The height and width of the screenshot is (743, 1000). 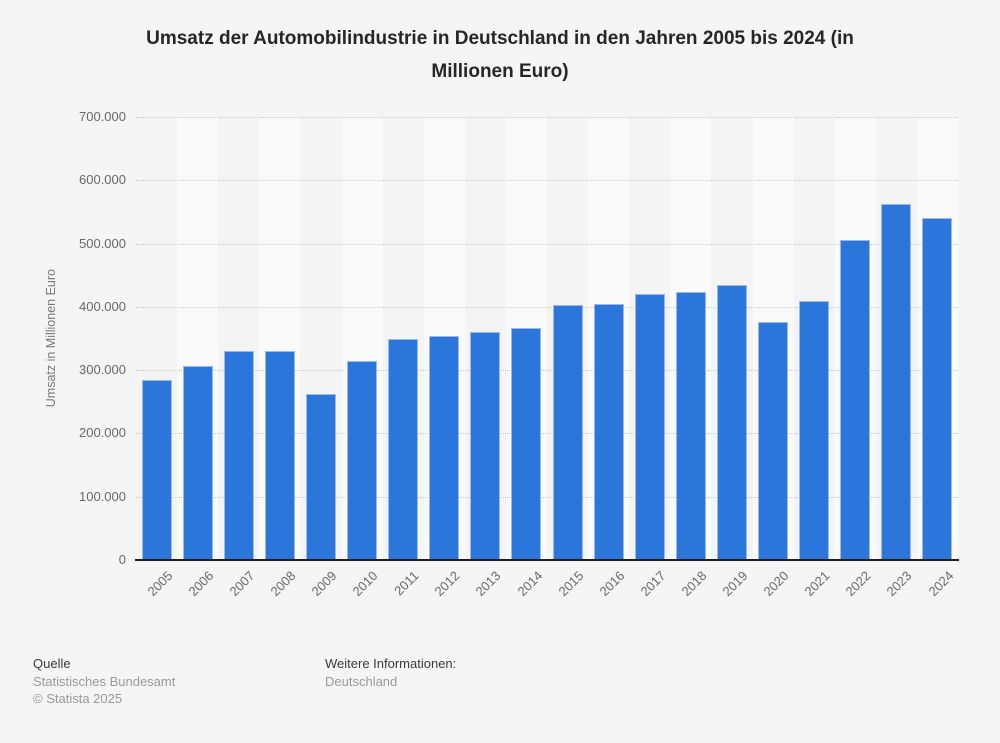 I want to click on x-tick-label-2010: 2010, so click(x=365, y=584).